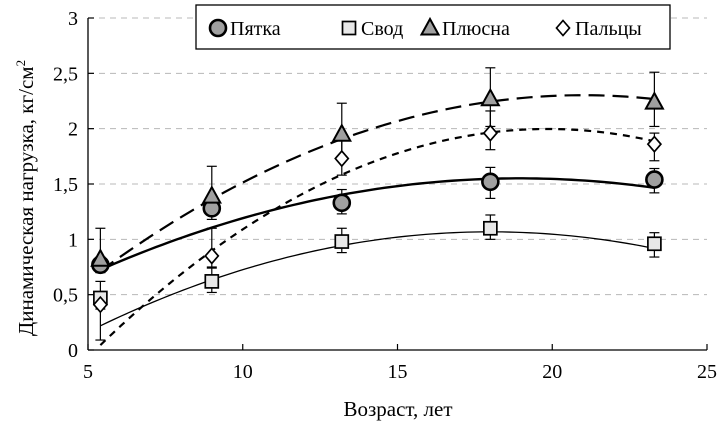 The height and width of the screenshot is (433, 725). Describe the element at coordinates (243, 372) in the screenshot. I see `x-tick-label-1: 10` at that location.